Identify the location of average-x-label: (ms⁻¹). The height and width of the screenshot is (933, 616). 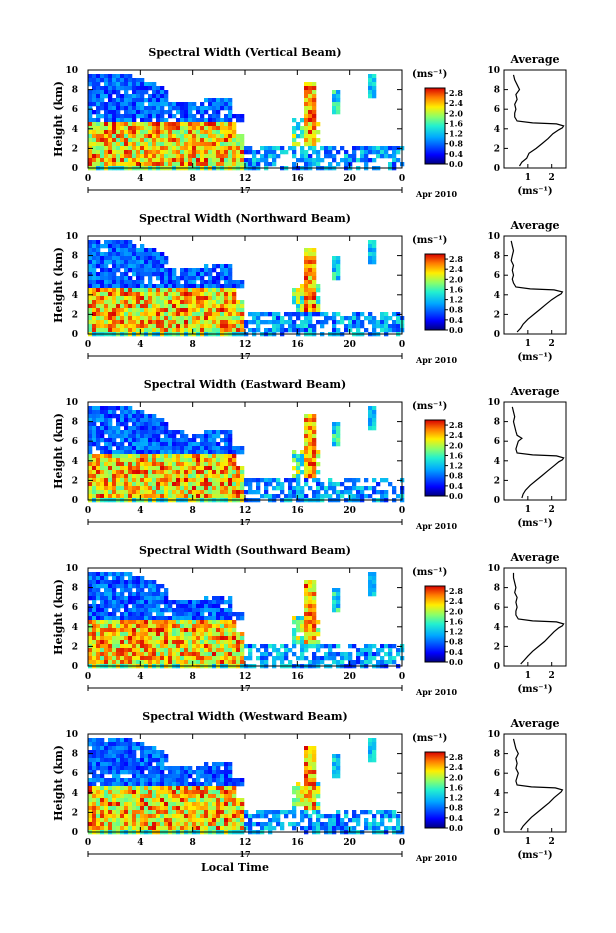
(534, 191).